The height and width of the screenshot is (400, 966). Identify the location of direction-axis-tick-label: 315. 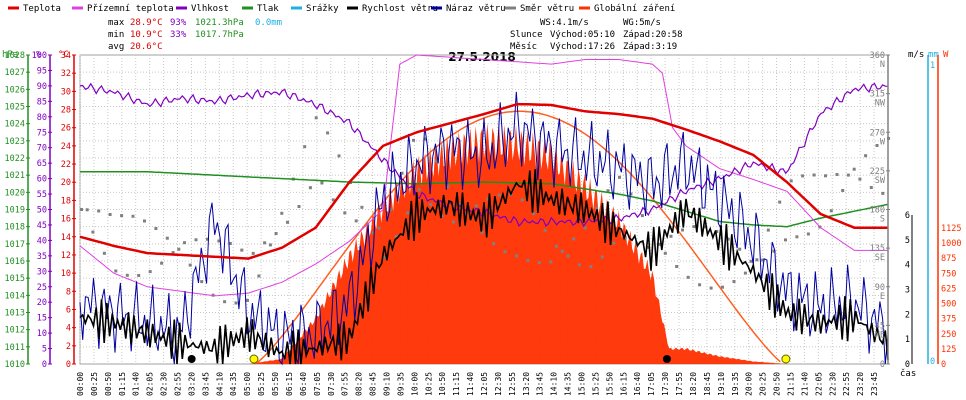
(877, 95).